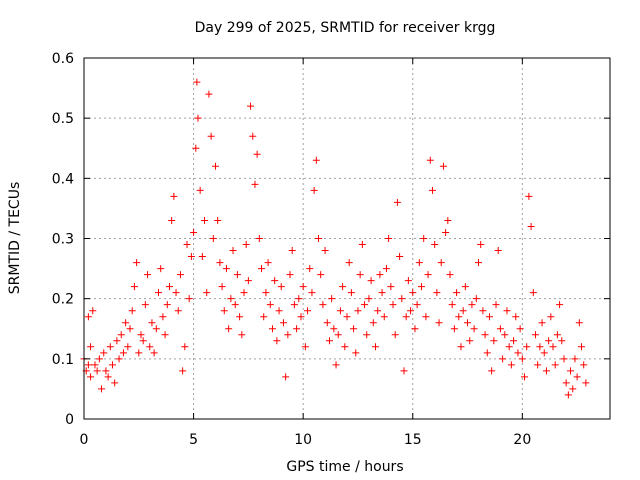  What do you see at coordinates (84, 440) in the screenshot?
I see `x-tick-label: 0` at bounding box center [84, 440].